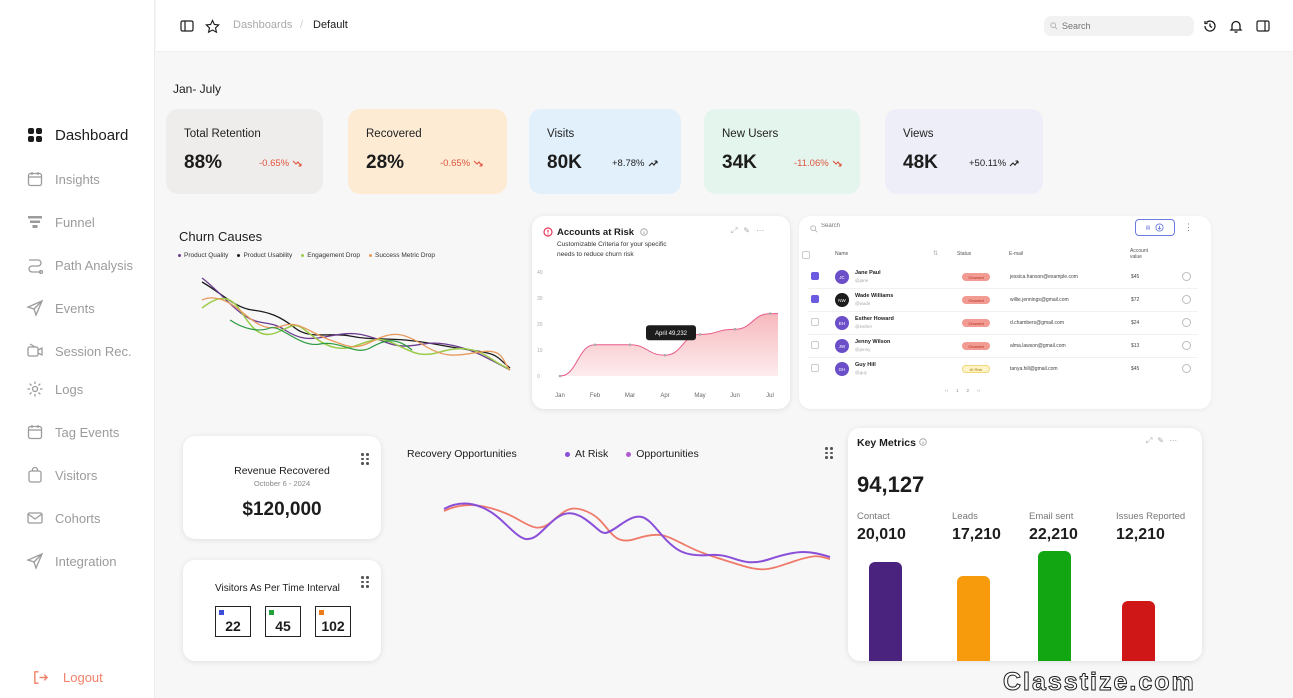  What do you see at coordinates (637, 537) in the screenshot?
I see `series-line-opportunities` at bounding box center [637, 537].